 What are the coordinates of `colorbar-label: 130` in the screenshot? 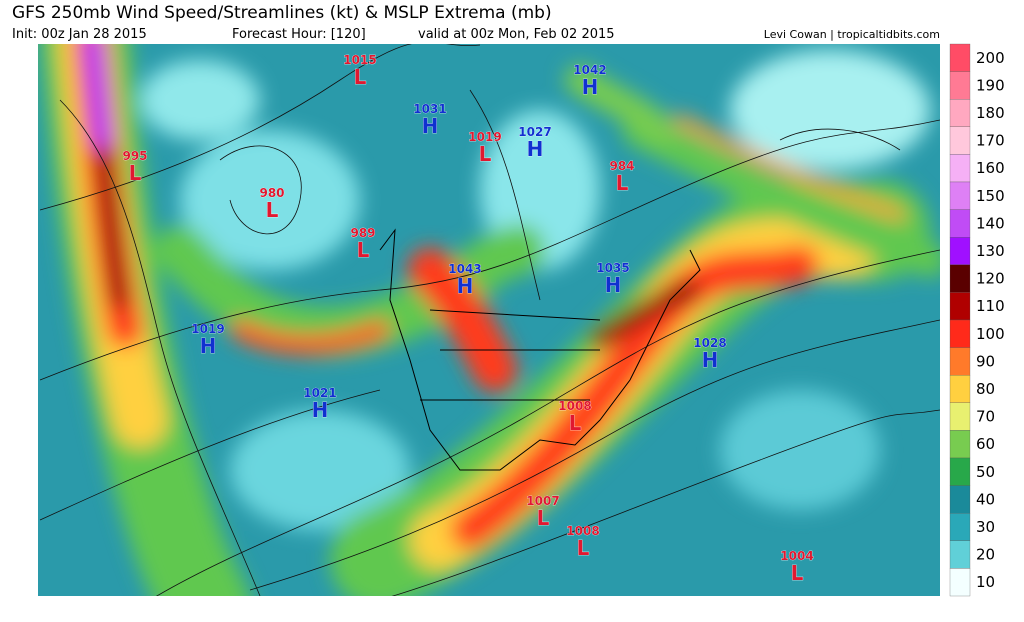 It's located at (990, 251).